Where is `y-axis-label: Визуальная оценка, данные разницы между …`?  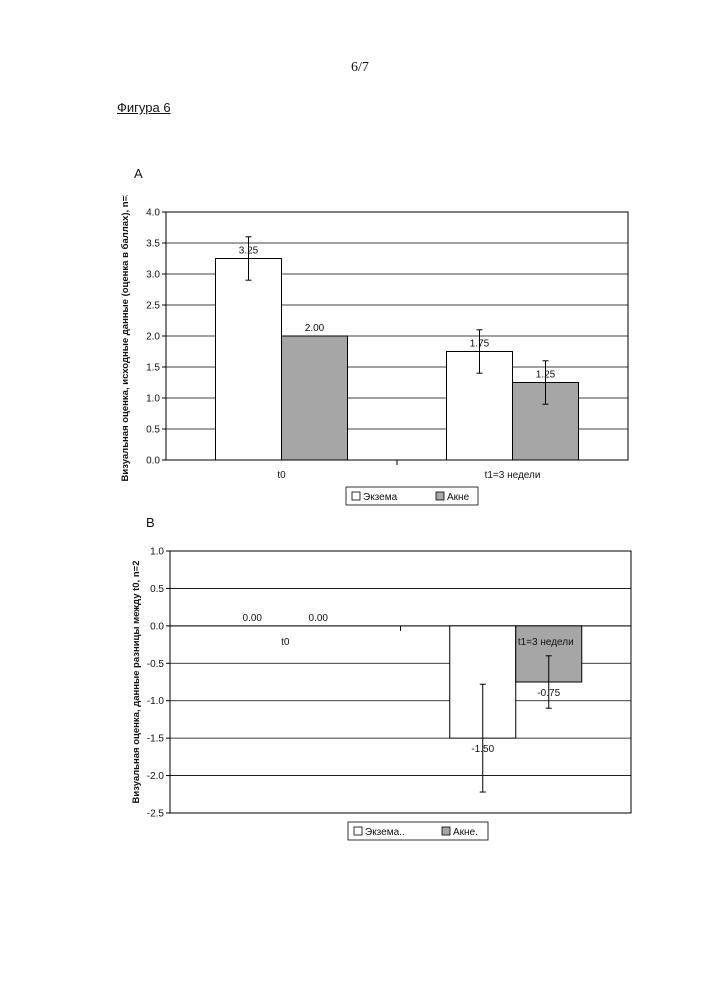
y-axis-label: Визуальная оценка, данные разницы между … is located at coordinates (136, 682).